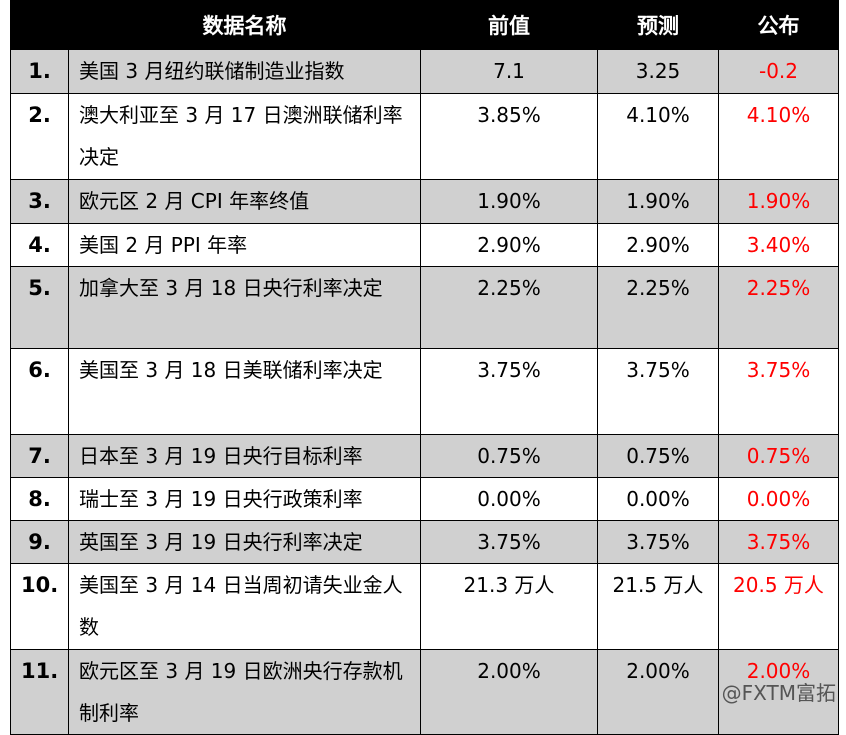  Describe the element at coordinates (244, 499) in the screenshot. I see `indicator-name: 瑞士至 3 月 19 日央行政策利率` at that location.